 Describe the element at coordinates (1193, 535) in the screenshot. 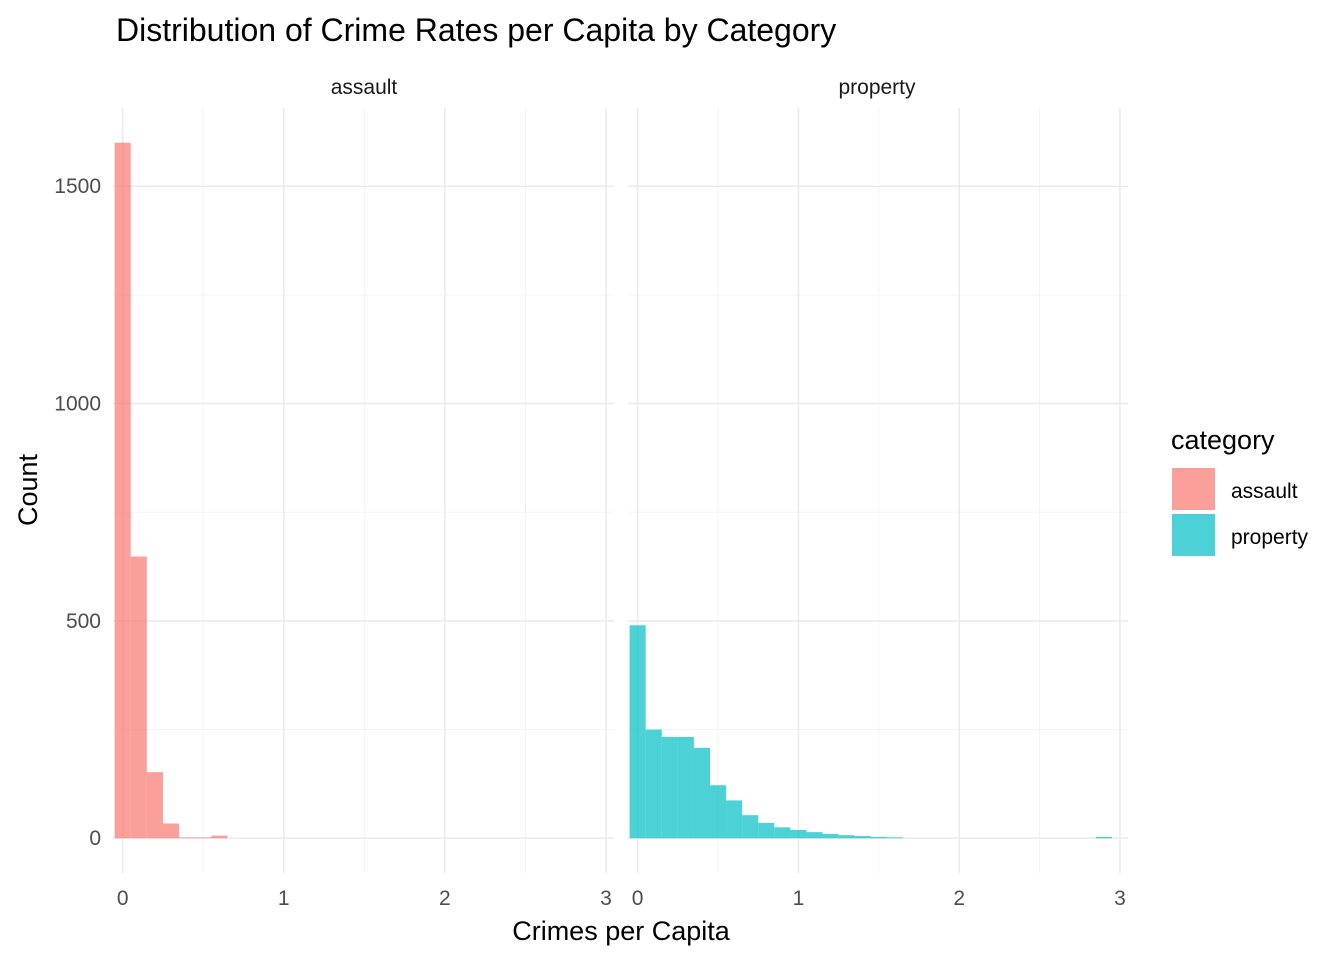

I see `legend-key-property` at that location.